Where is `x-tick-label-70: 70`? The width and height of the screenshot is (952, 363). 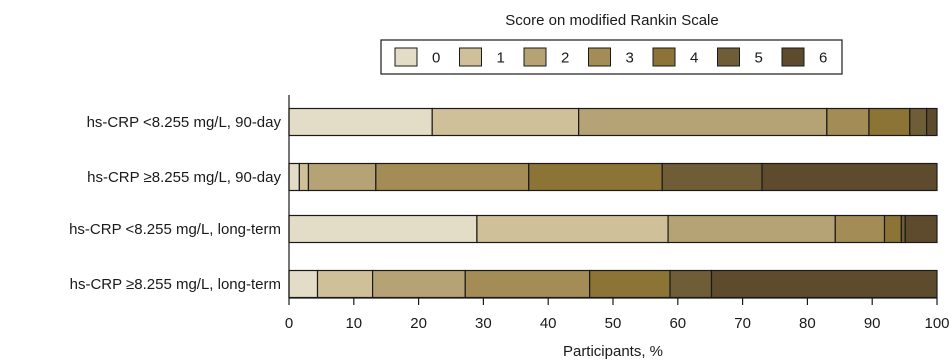
x-tick-label-70: 70 is located at coordinates (742, 323).